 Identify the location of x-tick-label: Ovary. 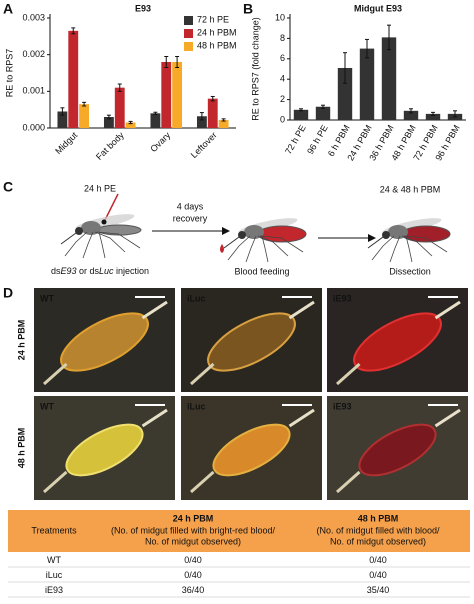
(160, 142).